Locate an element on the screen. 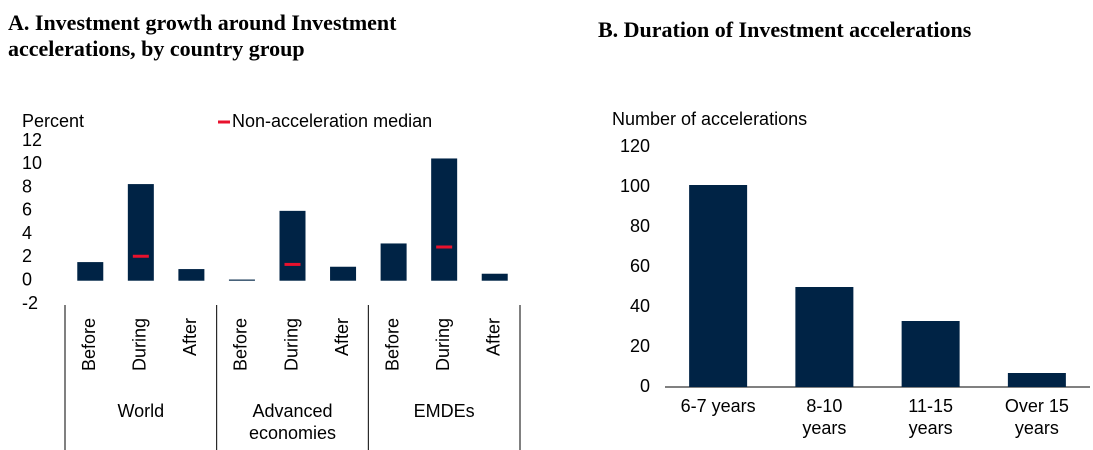  group-label-box: Advanced economies is located at coordinates (292, 422).